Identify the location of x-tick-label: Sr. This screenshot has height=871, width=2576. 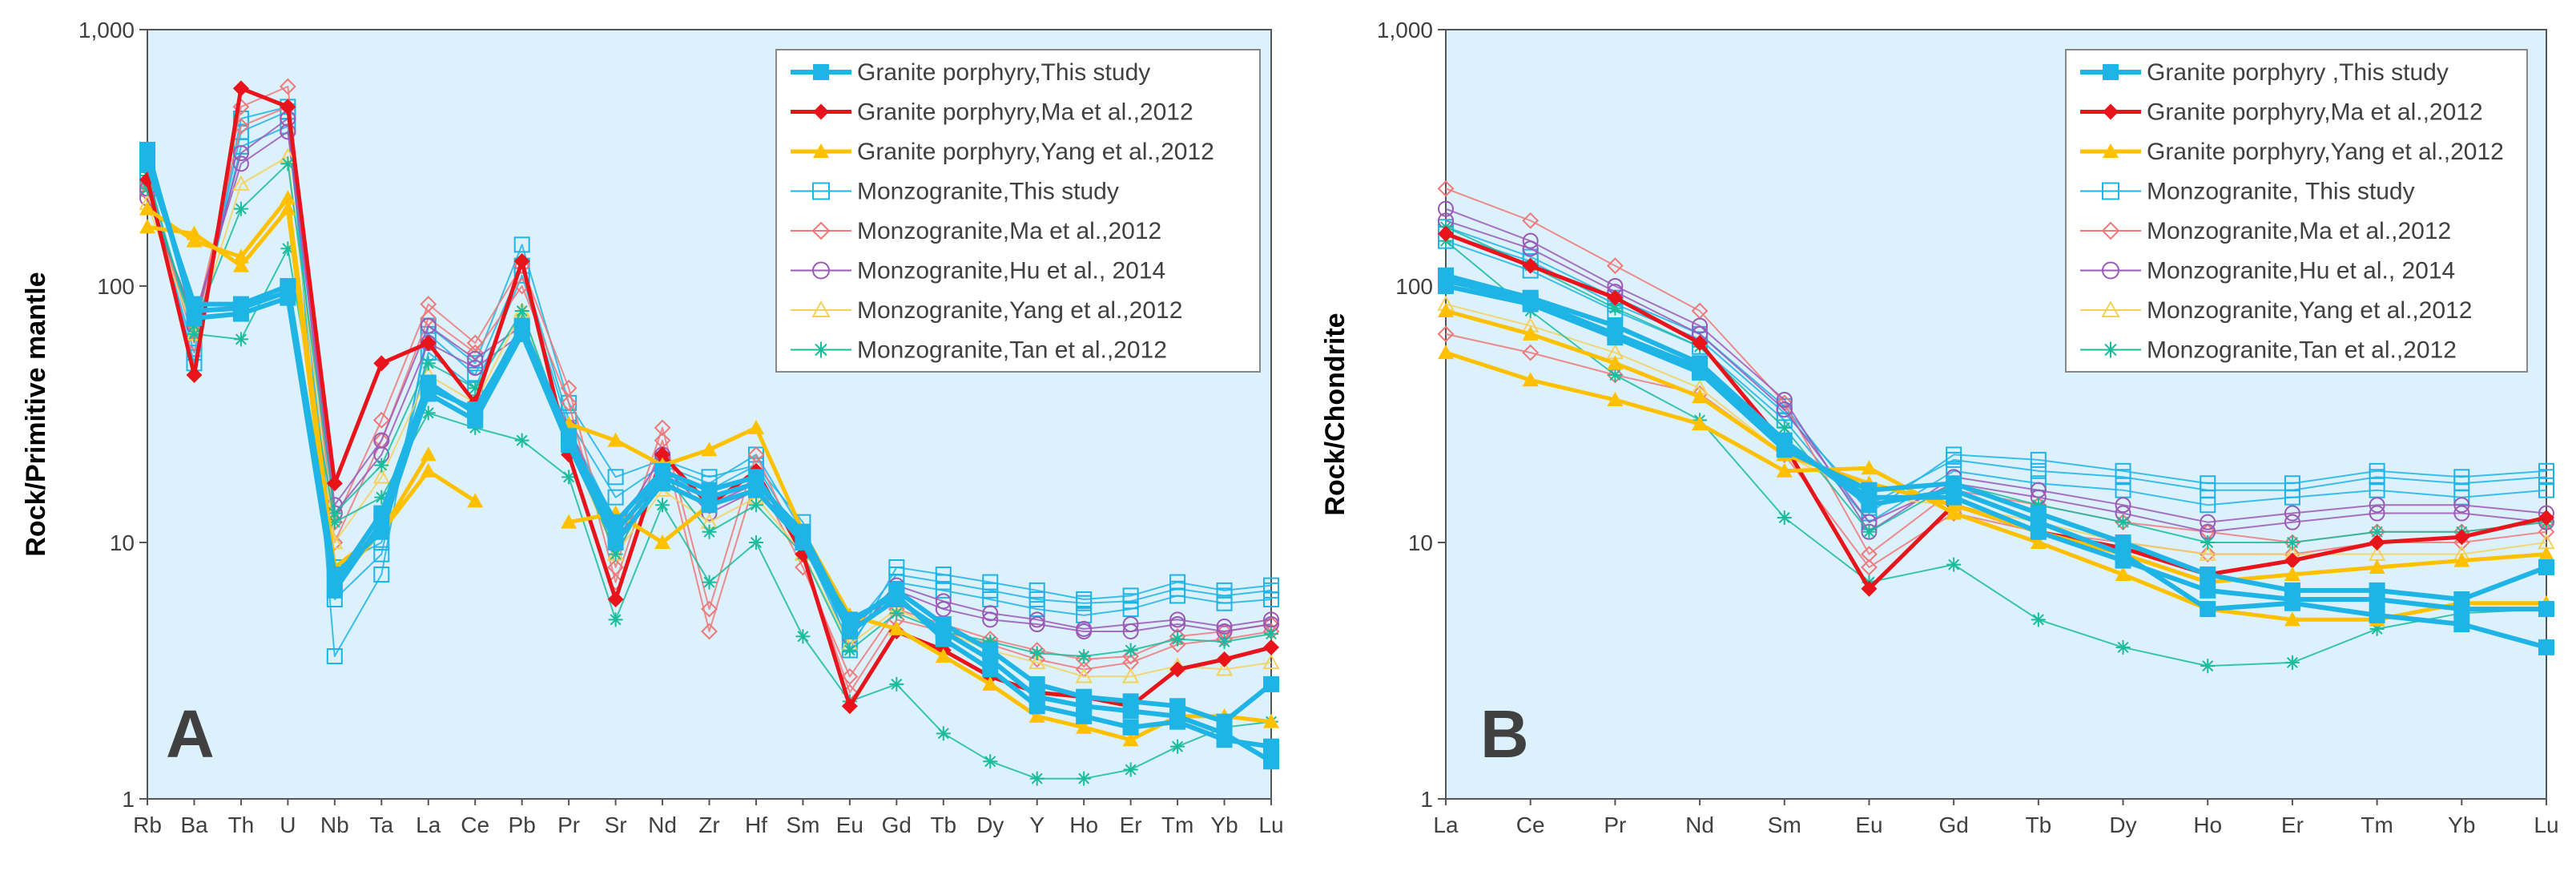
(616, 825).